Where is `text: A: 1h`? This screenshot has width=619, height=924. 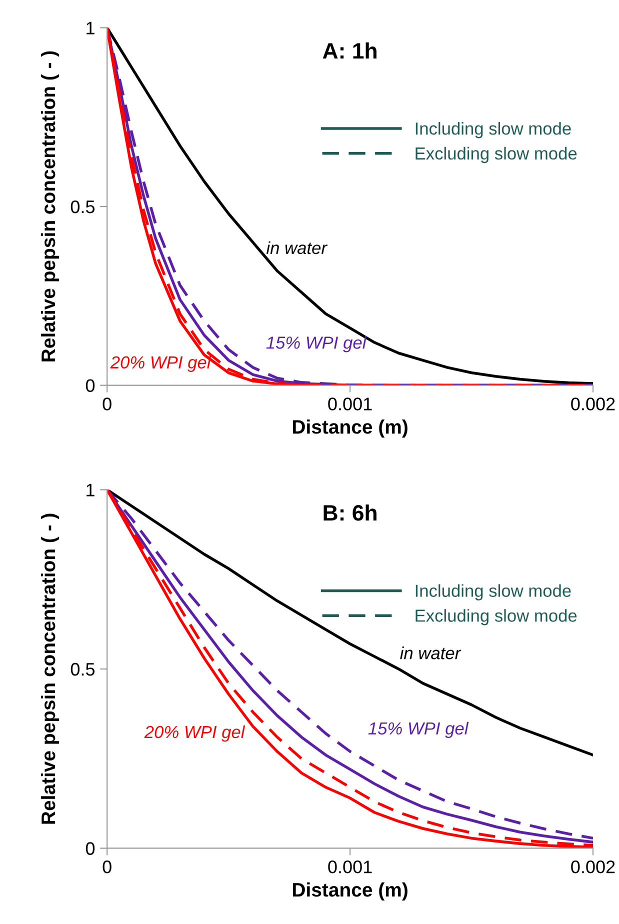 text: A: 1h is located at coordinates (349, 50).